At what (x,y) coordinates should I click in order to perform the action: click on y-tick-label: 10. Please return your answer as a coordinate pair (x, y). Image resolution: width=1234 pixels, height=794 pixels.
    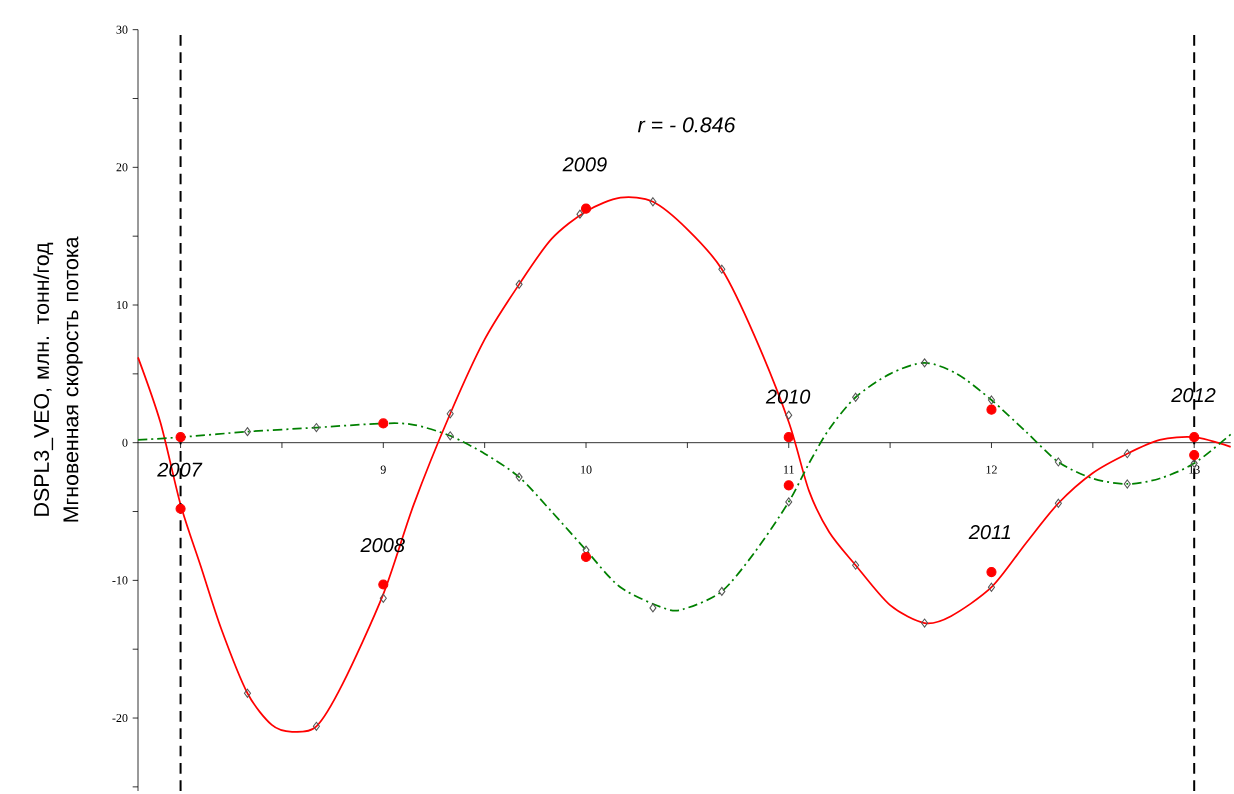
    Looking at the image, I should click on (122, 305).